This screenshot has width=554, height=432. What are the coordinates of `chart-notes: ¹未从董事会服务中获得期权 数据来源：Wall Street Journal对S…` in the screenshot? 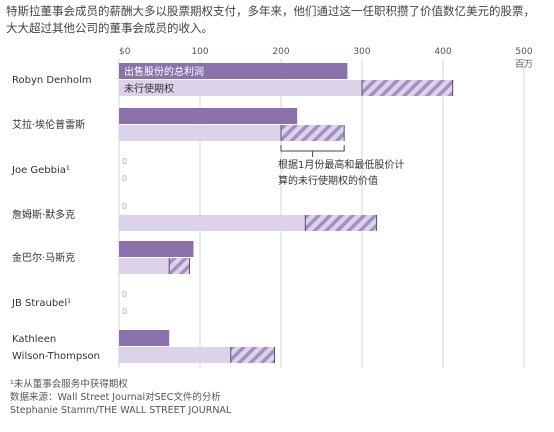 It's located at (120, 397).